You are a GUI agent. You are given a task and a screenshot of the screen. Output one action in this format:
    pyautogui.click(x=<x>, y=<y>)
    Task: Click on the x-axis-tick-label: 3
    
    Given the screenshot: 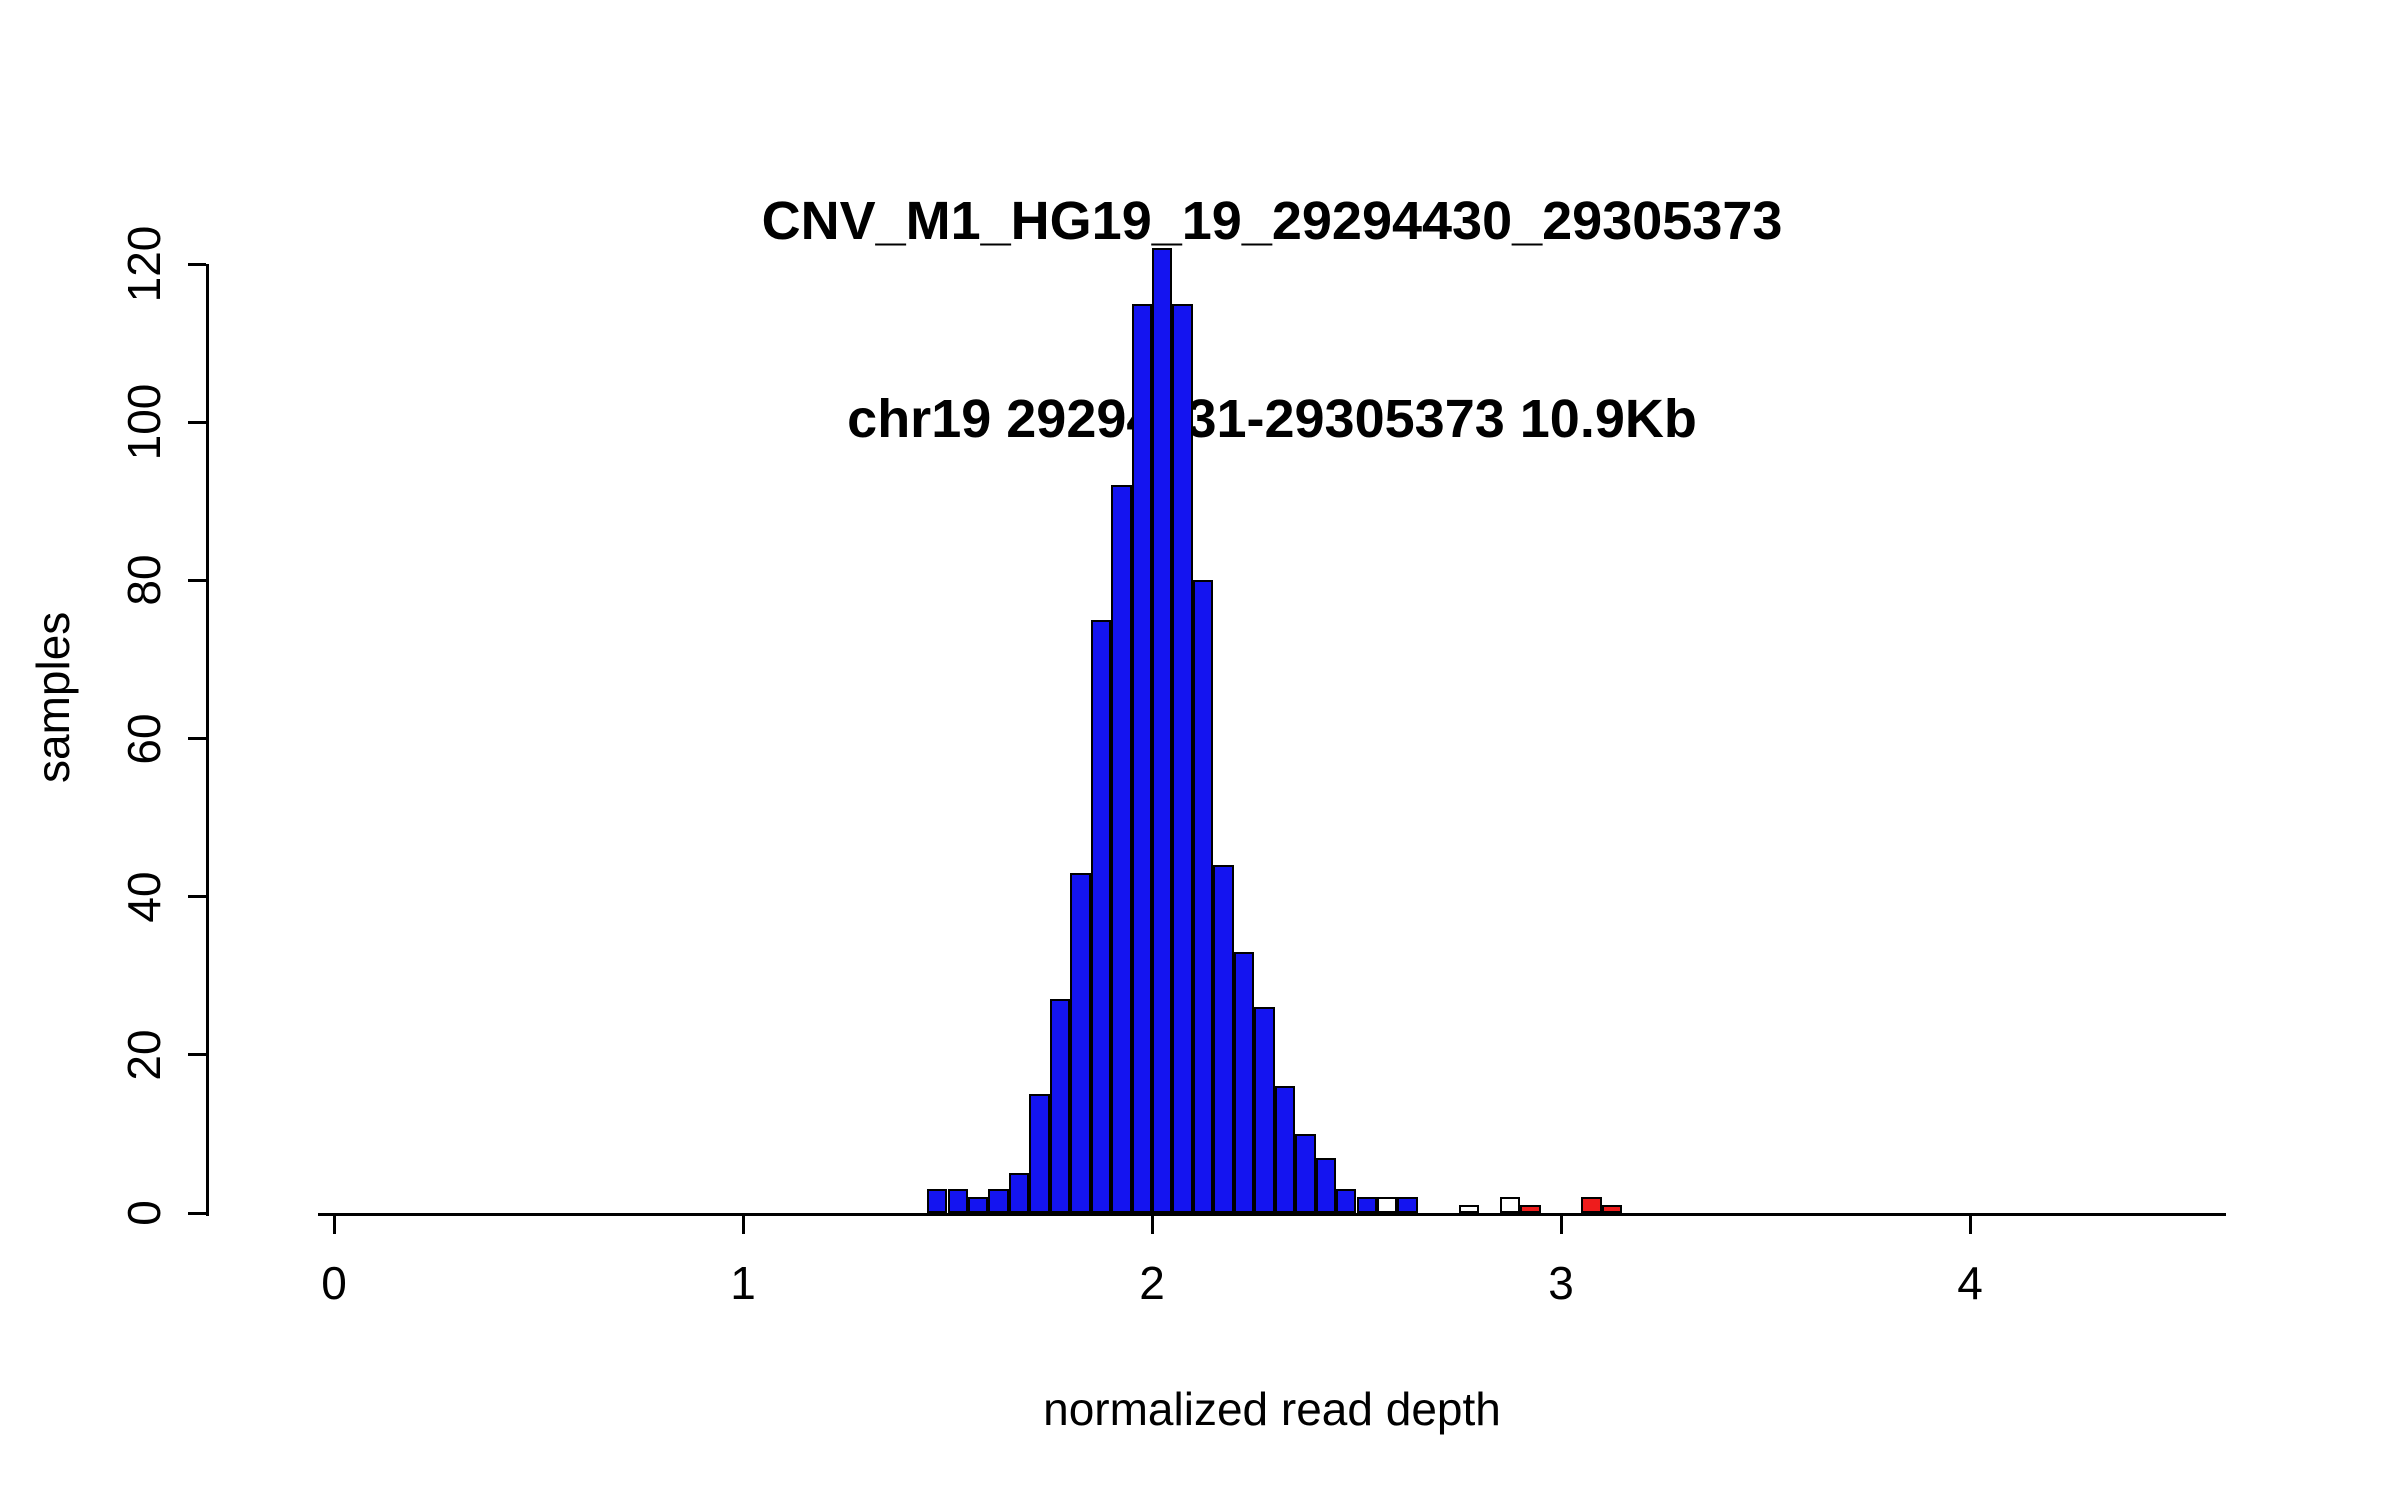 What is the action you would take?
    pyautogui.click(x=1561, y=1283)
    